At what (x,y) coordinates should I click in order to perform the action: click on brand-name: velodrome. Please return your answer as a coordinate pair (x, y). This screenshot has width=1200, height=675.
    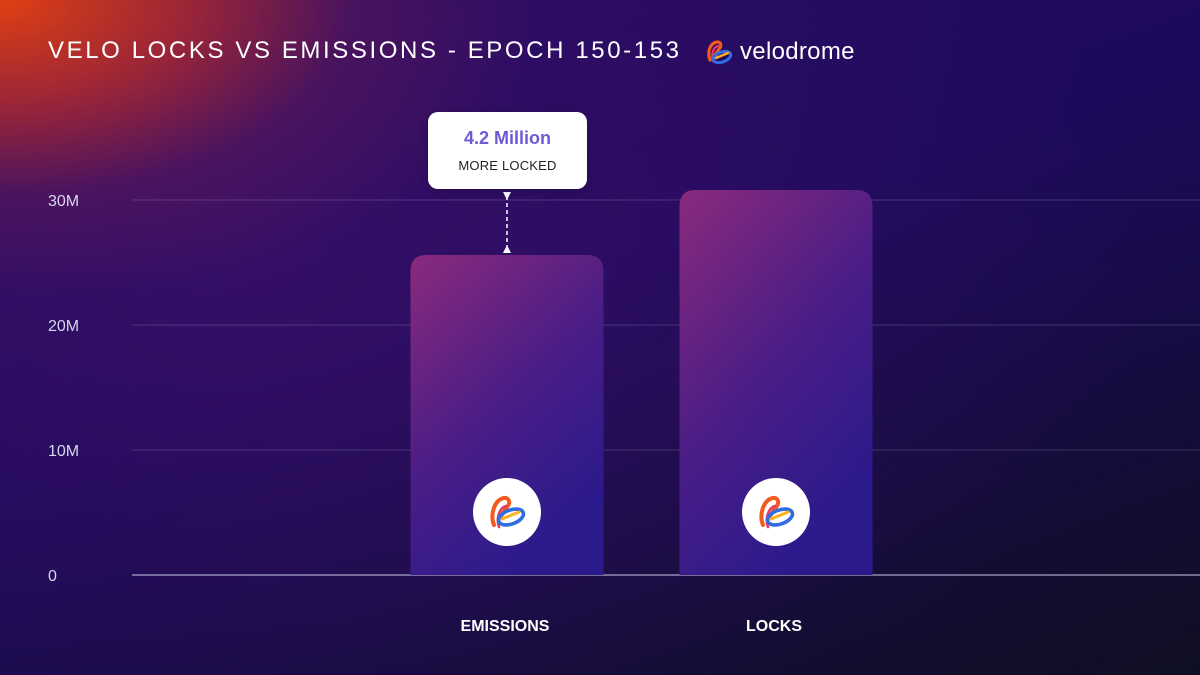
    Looking at the image, I should click on (797, 51).